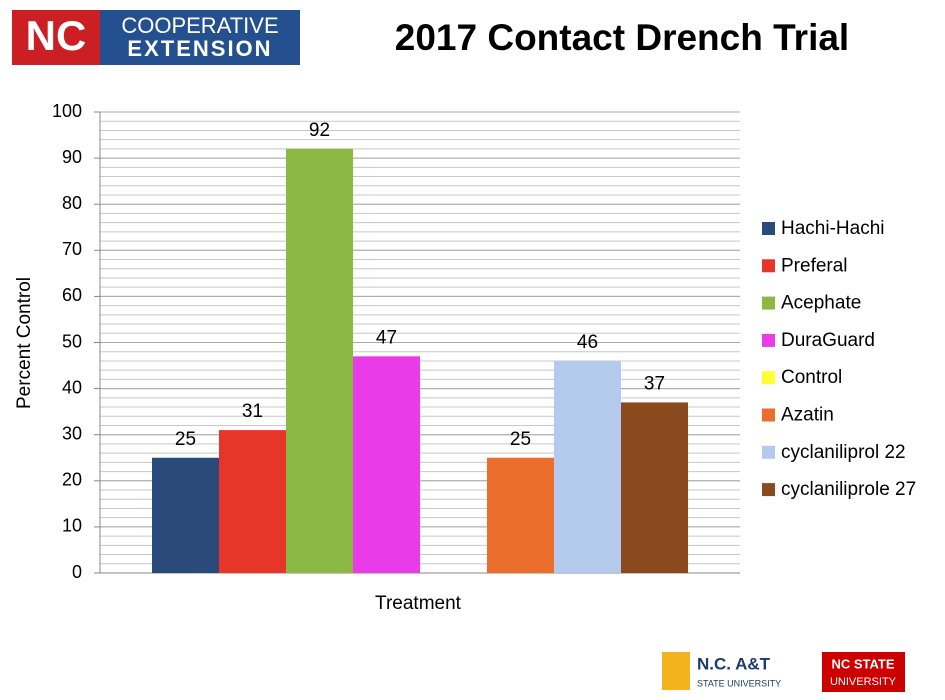 This screenshot has width=945, height=700. Describe the element at coordinates (199, 48) in the screenshot. I see `logo-text: EXTENSION` at that location.